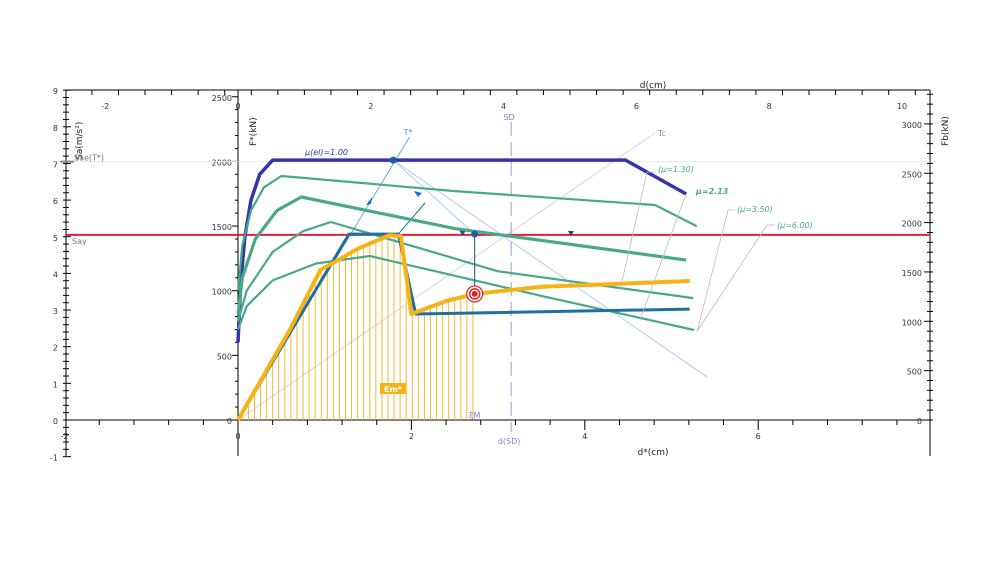 This screenshot has width=1000, height=562. Describe the element at coordinates (80, 141) in the screenshot. I see `sa-axis-label: Sa(m/s²)` at that location.